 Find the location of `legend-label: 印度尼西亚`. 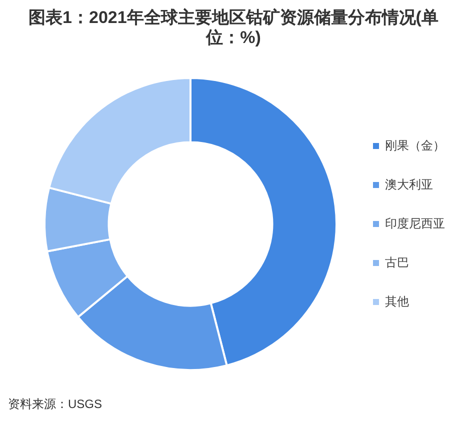

legend-label: 印度尼西亚 is located at coordinates (415, 223).